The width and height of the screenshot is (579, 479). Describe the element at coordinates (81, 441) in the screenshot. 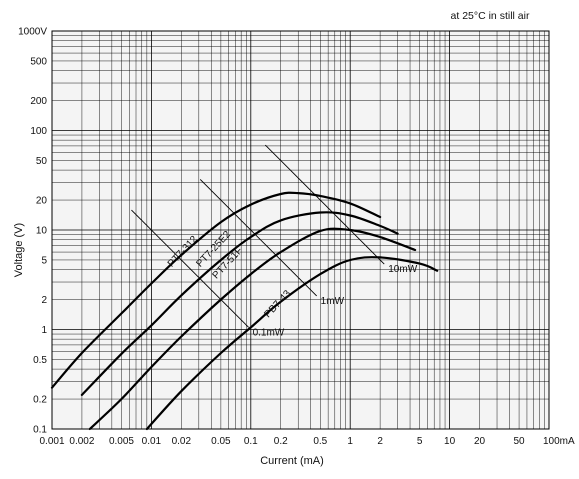

I see `x-tick-label: 0.002` at that location.